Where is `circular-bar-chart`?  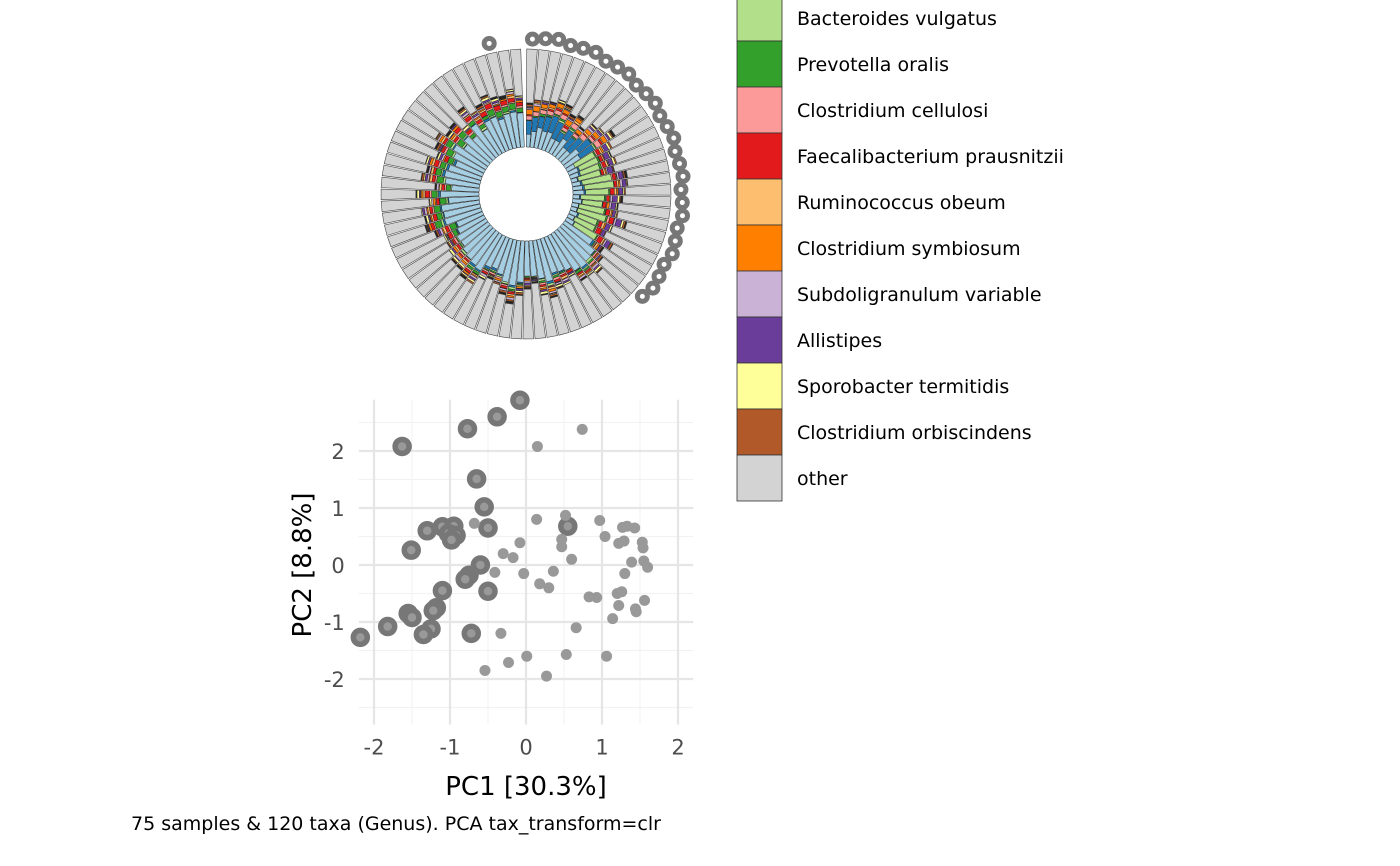
circular-bar-chart is located at coordinates (535, 185).